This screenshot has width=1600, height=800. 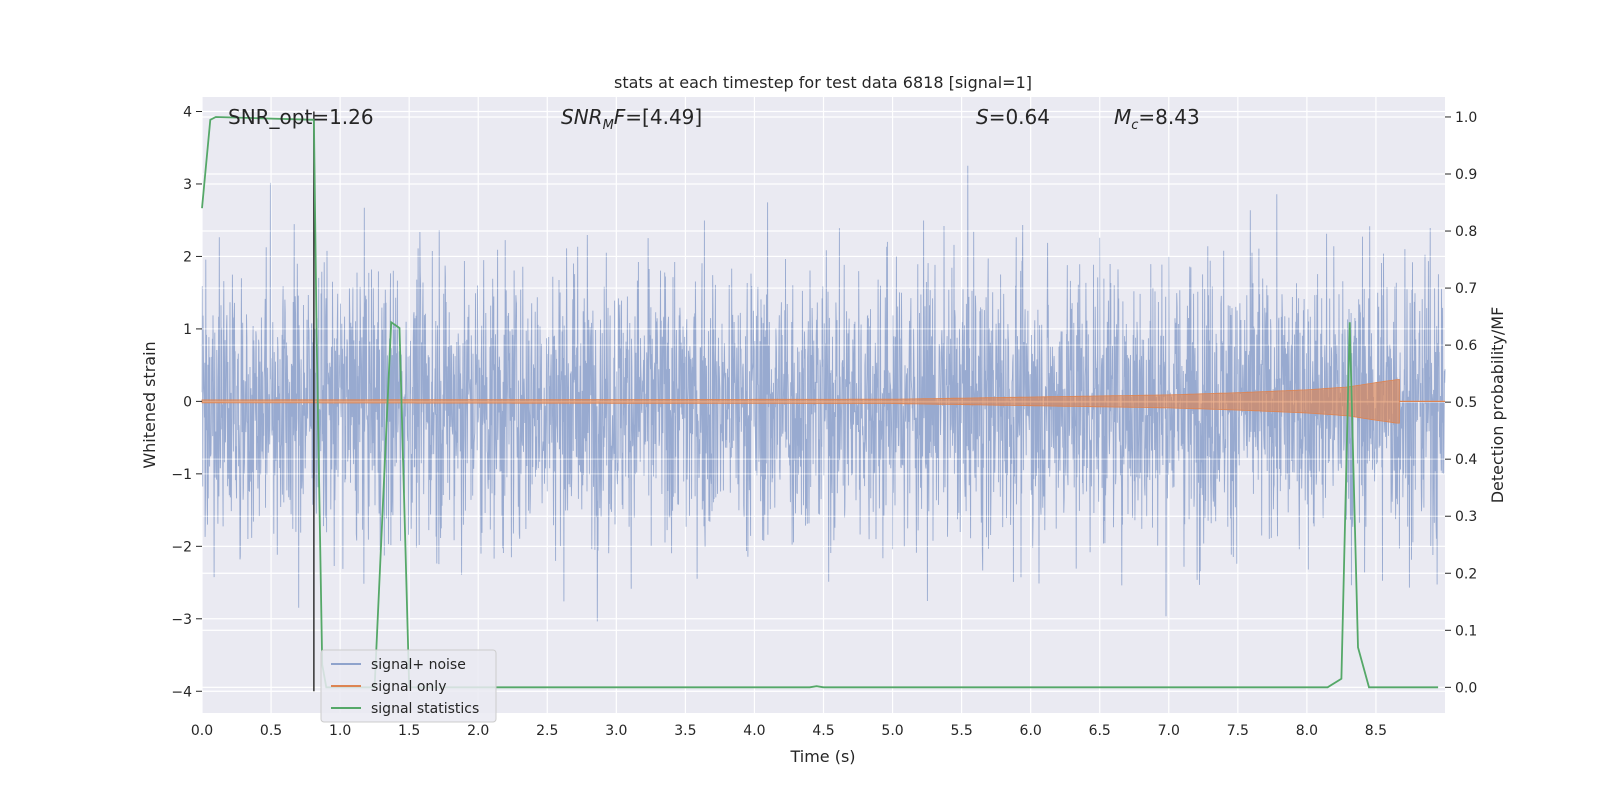 I want to click on x-tick-label: 2.0, so click(x=478, y=731).